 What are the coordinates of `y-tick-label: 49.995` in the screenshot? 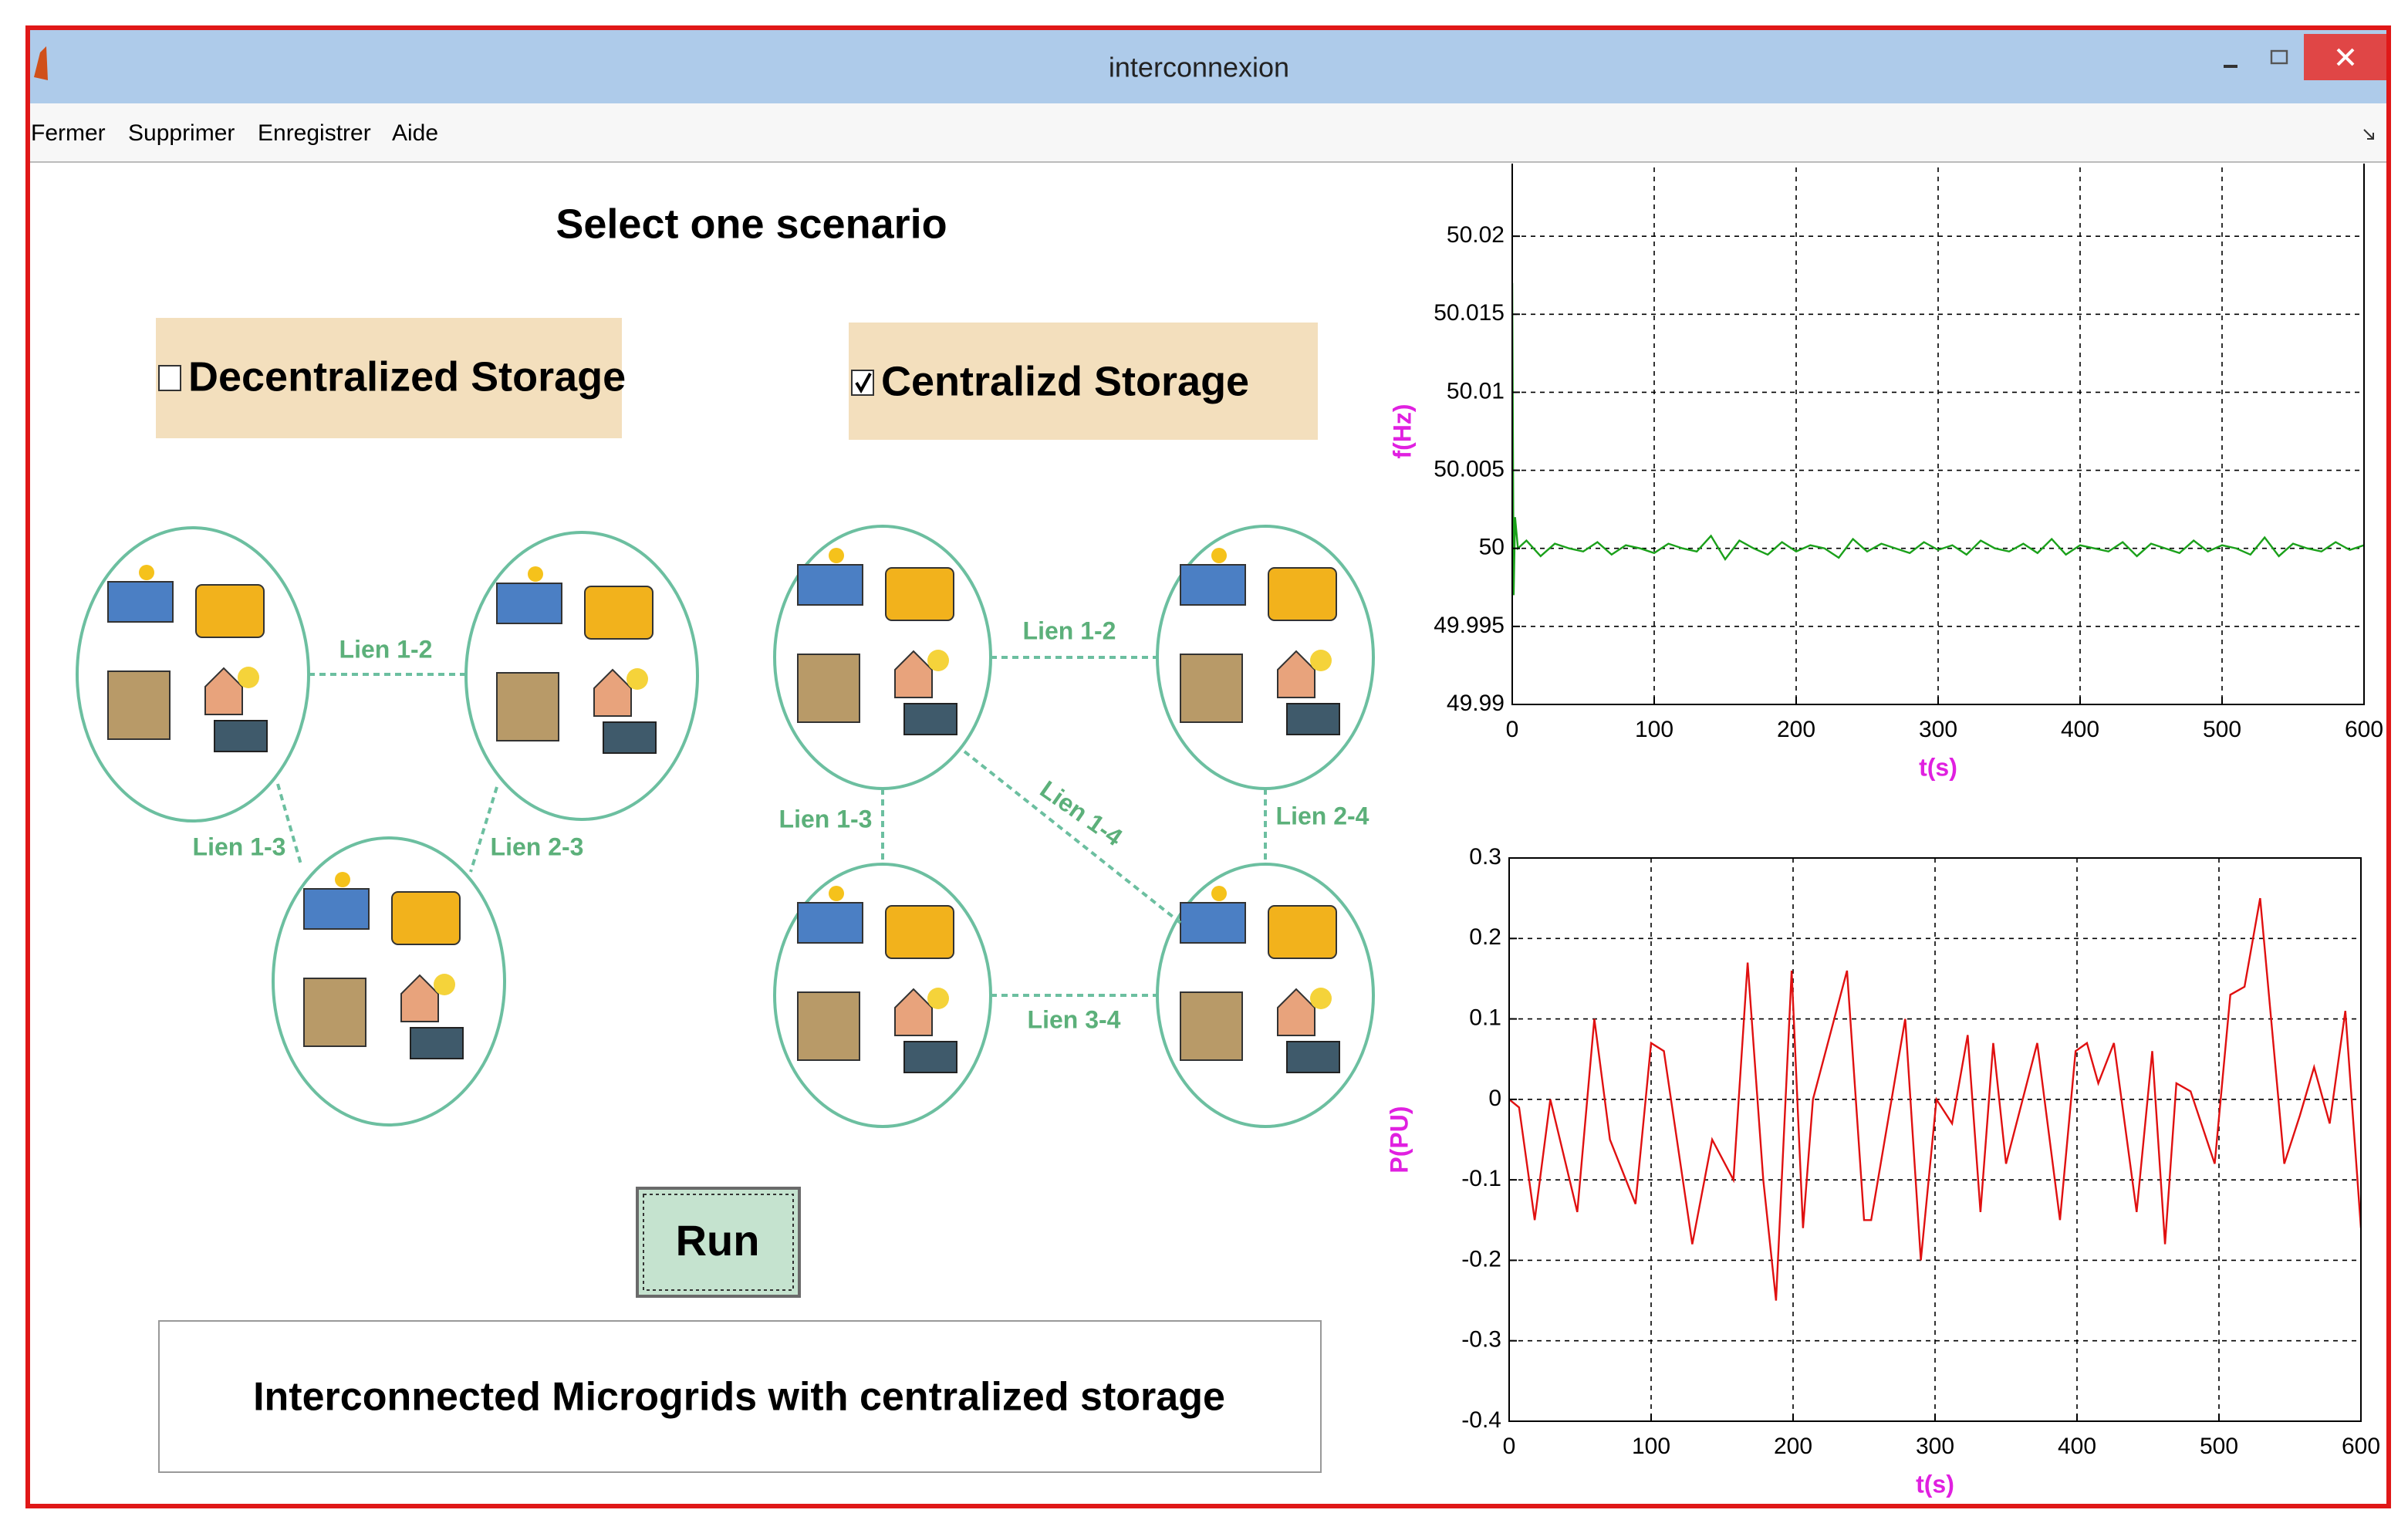 It's located at (1469, 625).